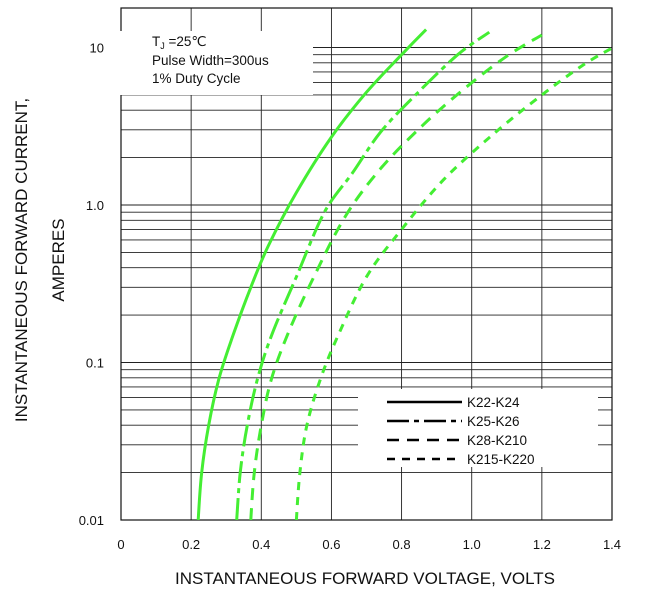 The width and height of the screenshot is (646, 589). I want to click on y-tick-label: 0.01, so click(91, 520).